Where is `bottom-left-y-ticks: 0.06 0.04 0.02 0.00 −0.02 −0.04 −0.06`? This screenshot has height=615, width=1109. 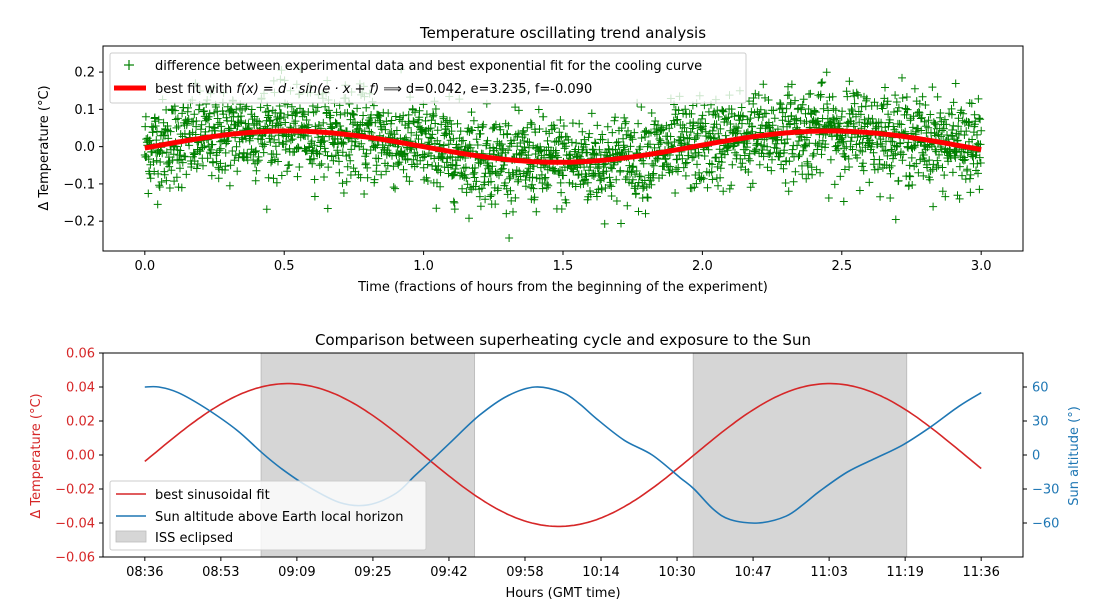 bottom-left-y-ticks: 0.06 0.04 0.02 0.00 −0.02 −0.04 −0.06 is located at coordinates (79, 456).